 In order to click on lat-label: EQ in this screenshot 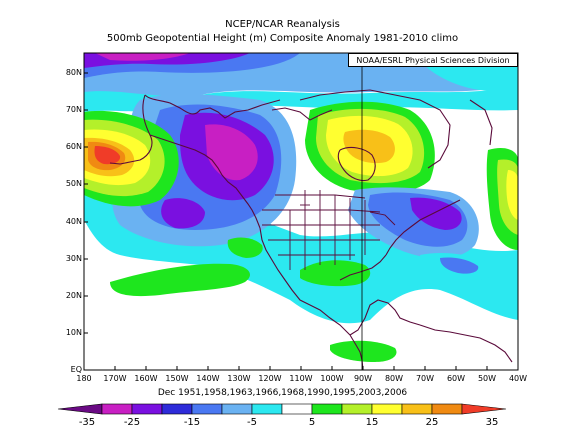, I will do `click(76, 369)`.